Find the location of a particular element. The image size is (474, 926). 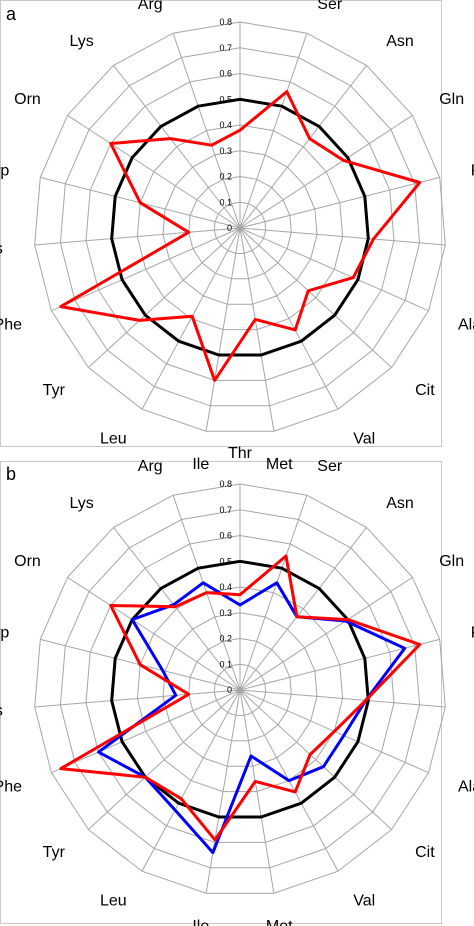

tick-label: 0.3 is located at coordinates (225, 613).